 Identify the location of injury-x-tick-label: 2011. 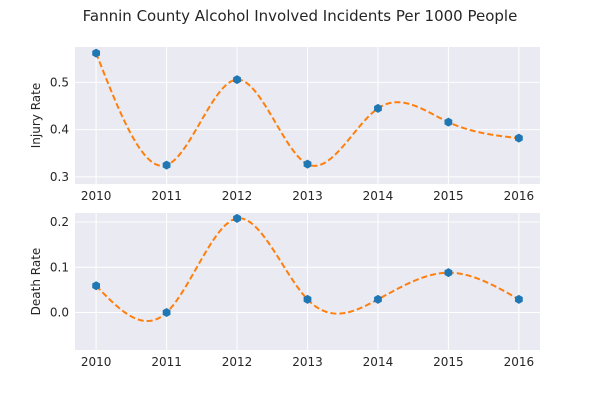
(166, 196).